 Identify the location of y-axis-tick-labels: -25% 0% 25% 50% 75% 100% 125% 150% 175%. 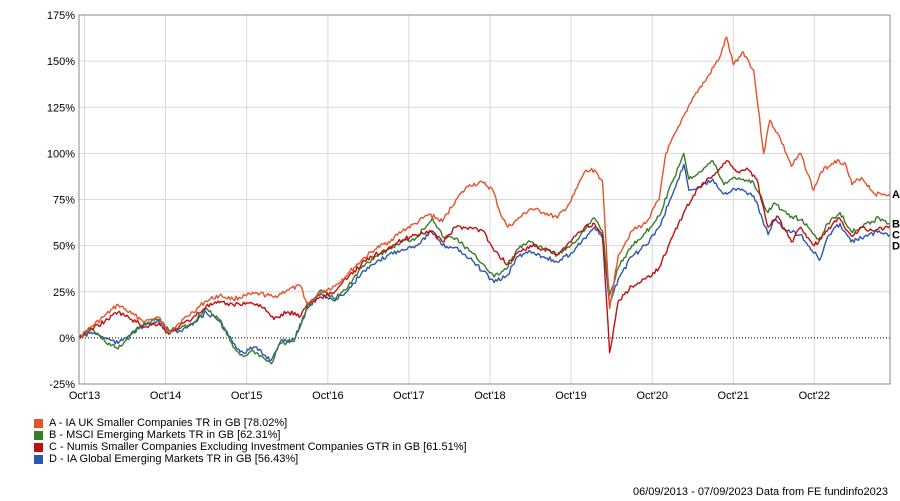
(61, 200).